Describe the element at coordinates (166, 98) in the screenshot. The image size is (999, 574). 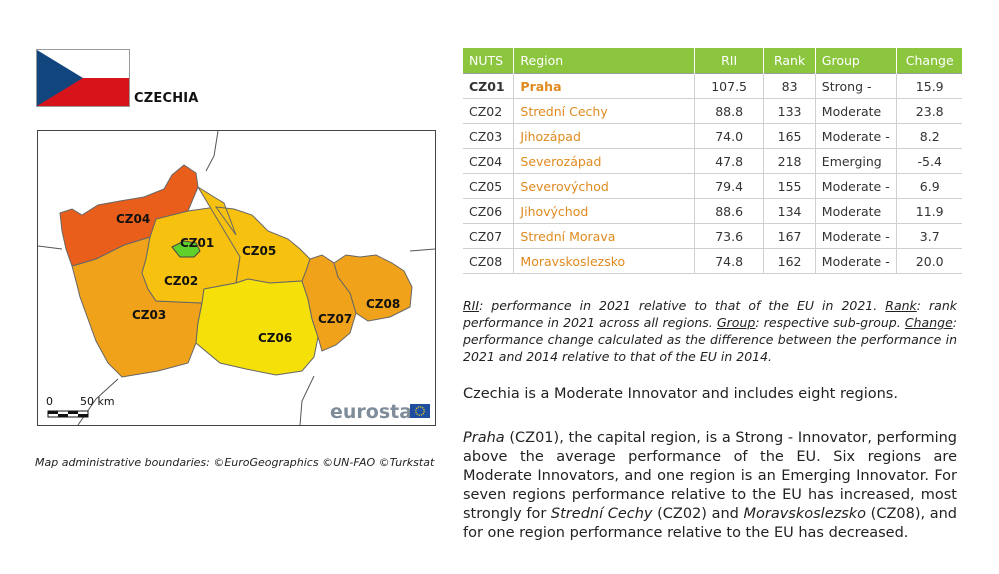
I see `country-name: CZECHIA` at that location.